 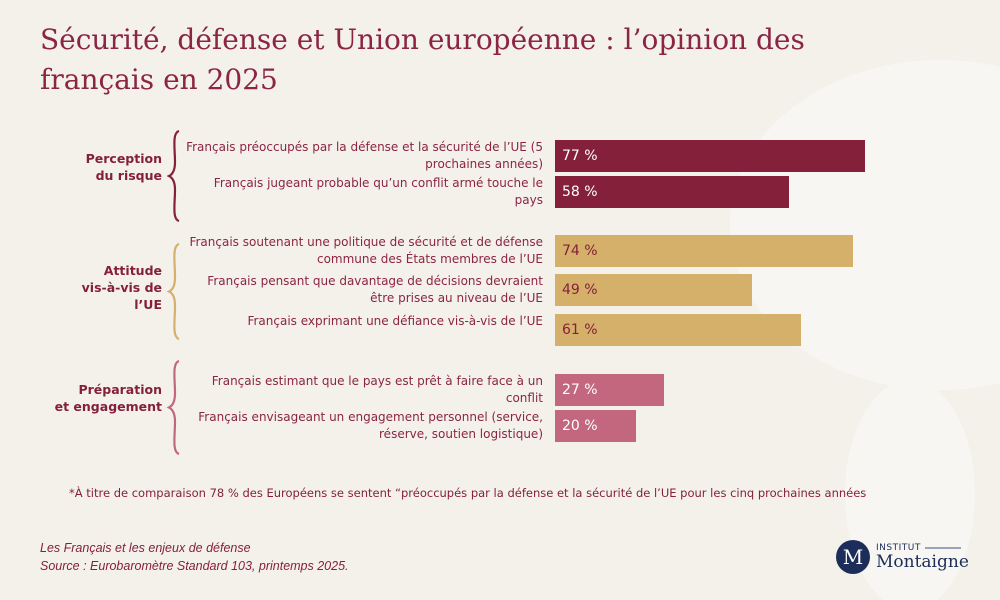 What do you see at coordinates (145, 548) in the screenshot?
I see `source-title: Les Français et les enjeux de défense` at bounding box center [145, 548].